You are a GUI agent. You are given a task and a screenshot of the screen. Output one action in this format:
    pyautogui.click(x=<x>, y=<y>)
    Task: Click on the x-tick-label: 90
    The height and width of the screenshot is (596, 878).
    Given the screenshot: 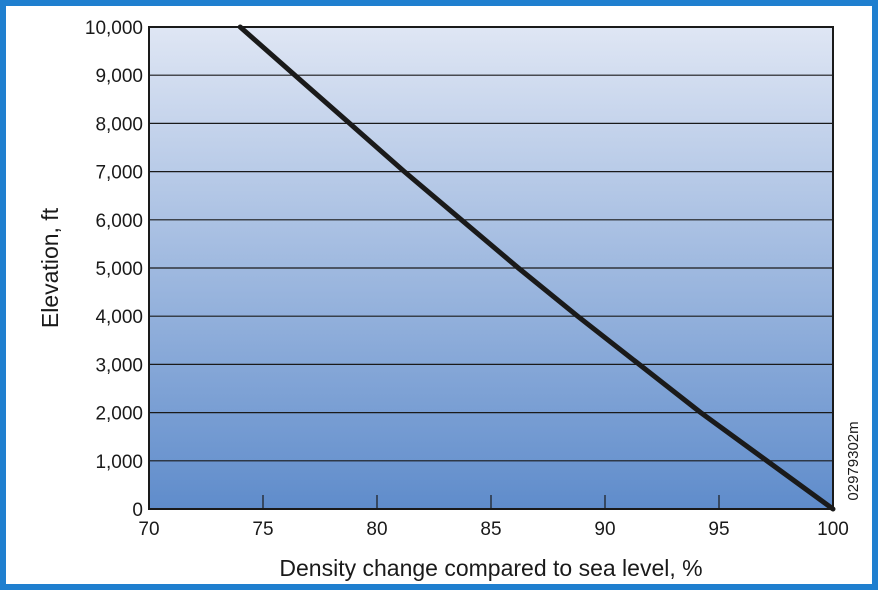 What is the action you would take?
    pyautogui.click(x=604, y=529)
    